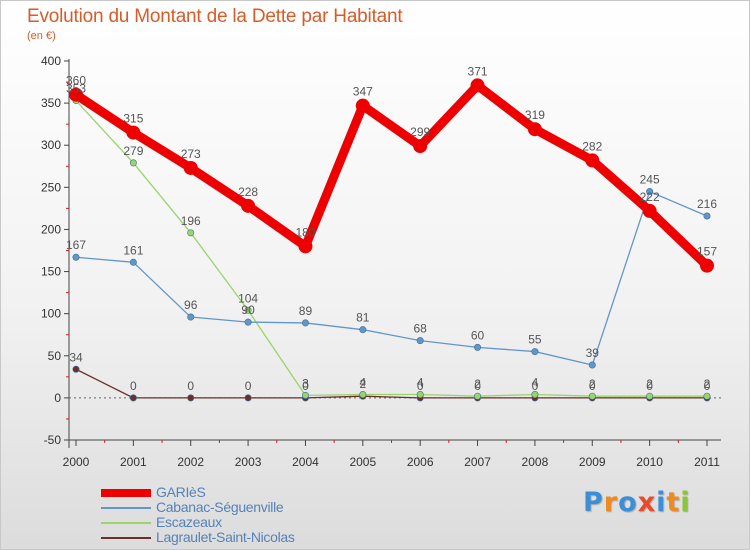  What do you see at coordinates (478, 71) in the screenshot?
I see `data-label: 371` at bounding box center [478, 71].